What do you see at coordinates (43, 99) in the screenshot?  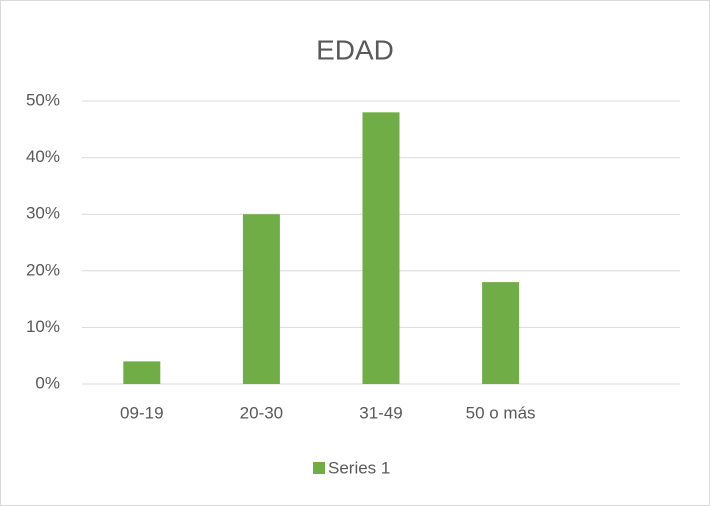 I see `y-tick-label: 50%` at bounding box center [43, 99].